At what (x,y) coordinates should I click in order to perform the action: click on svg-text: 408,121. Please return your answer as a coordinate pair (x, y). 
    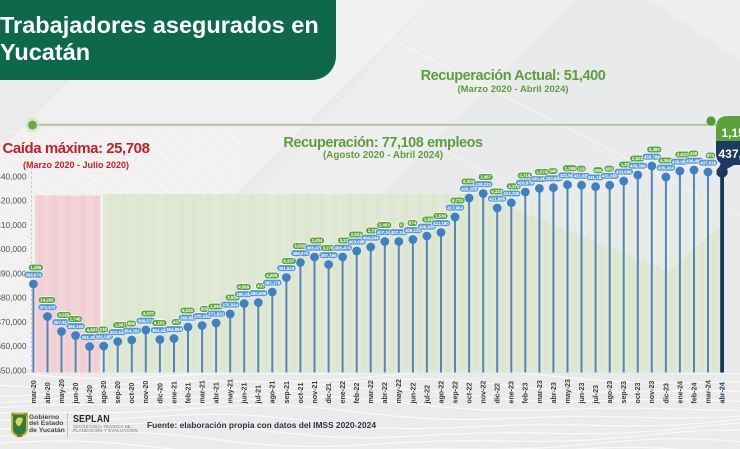
    Looking at the image, I should click on (413, 230).